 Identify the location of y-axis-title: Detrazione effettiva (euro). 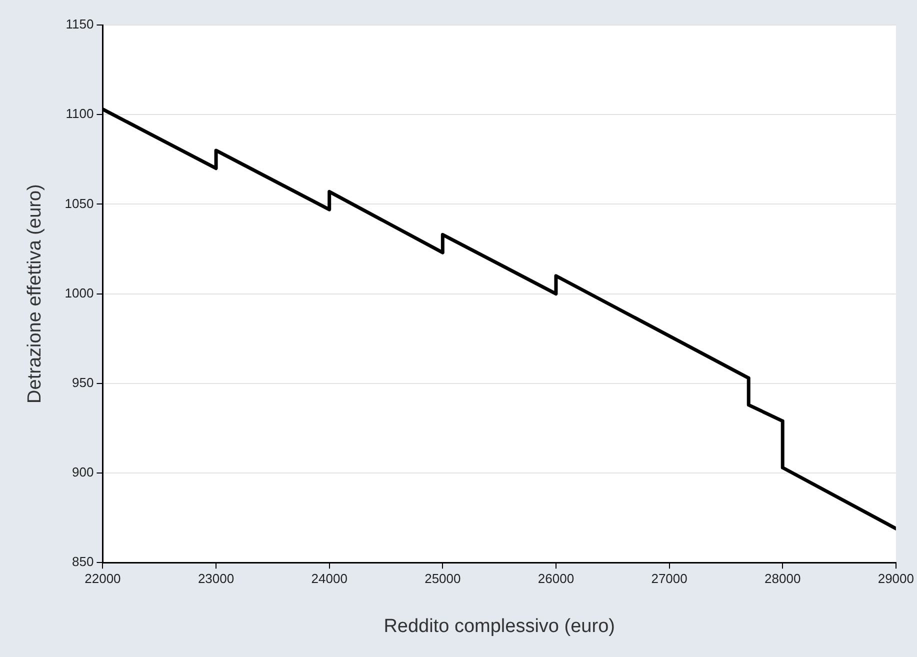
(35, 294).